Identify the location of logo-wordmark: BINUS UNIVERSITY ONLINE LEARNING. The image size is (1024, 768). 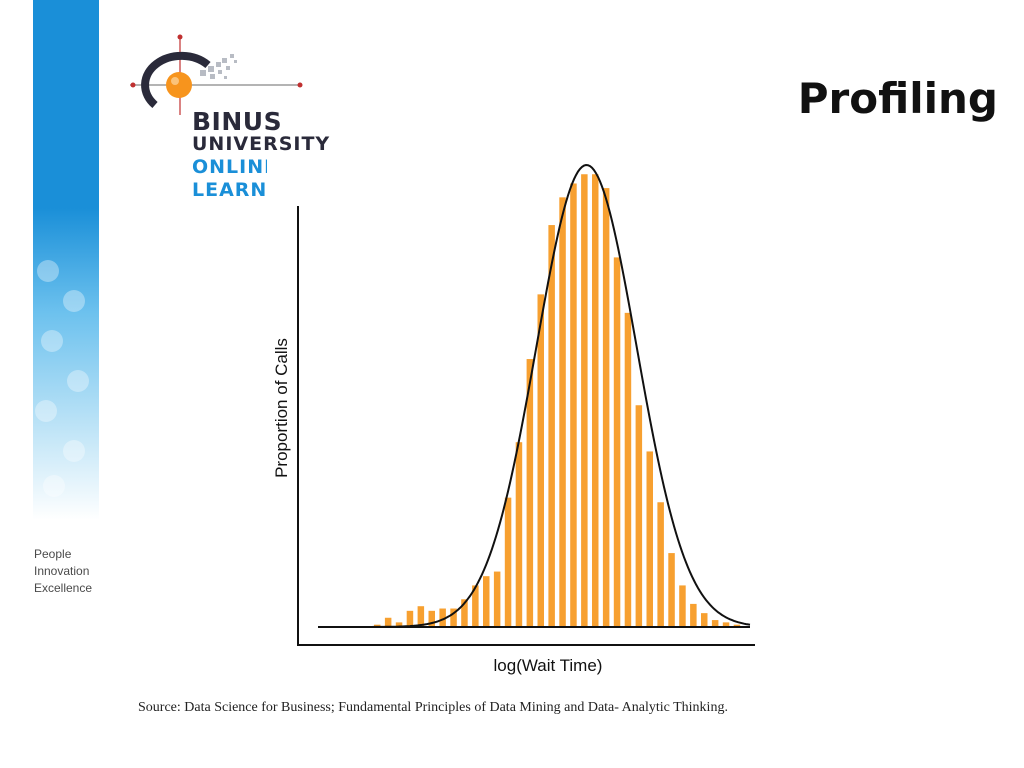
(261, 154).